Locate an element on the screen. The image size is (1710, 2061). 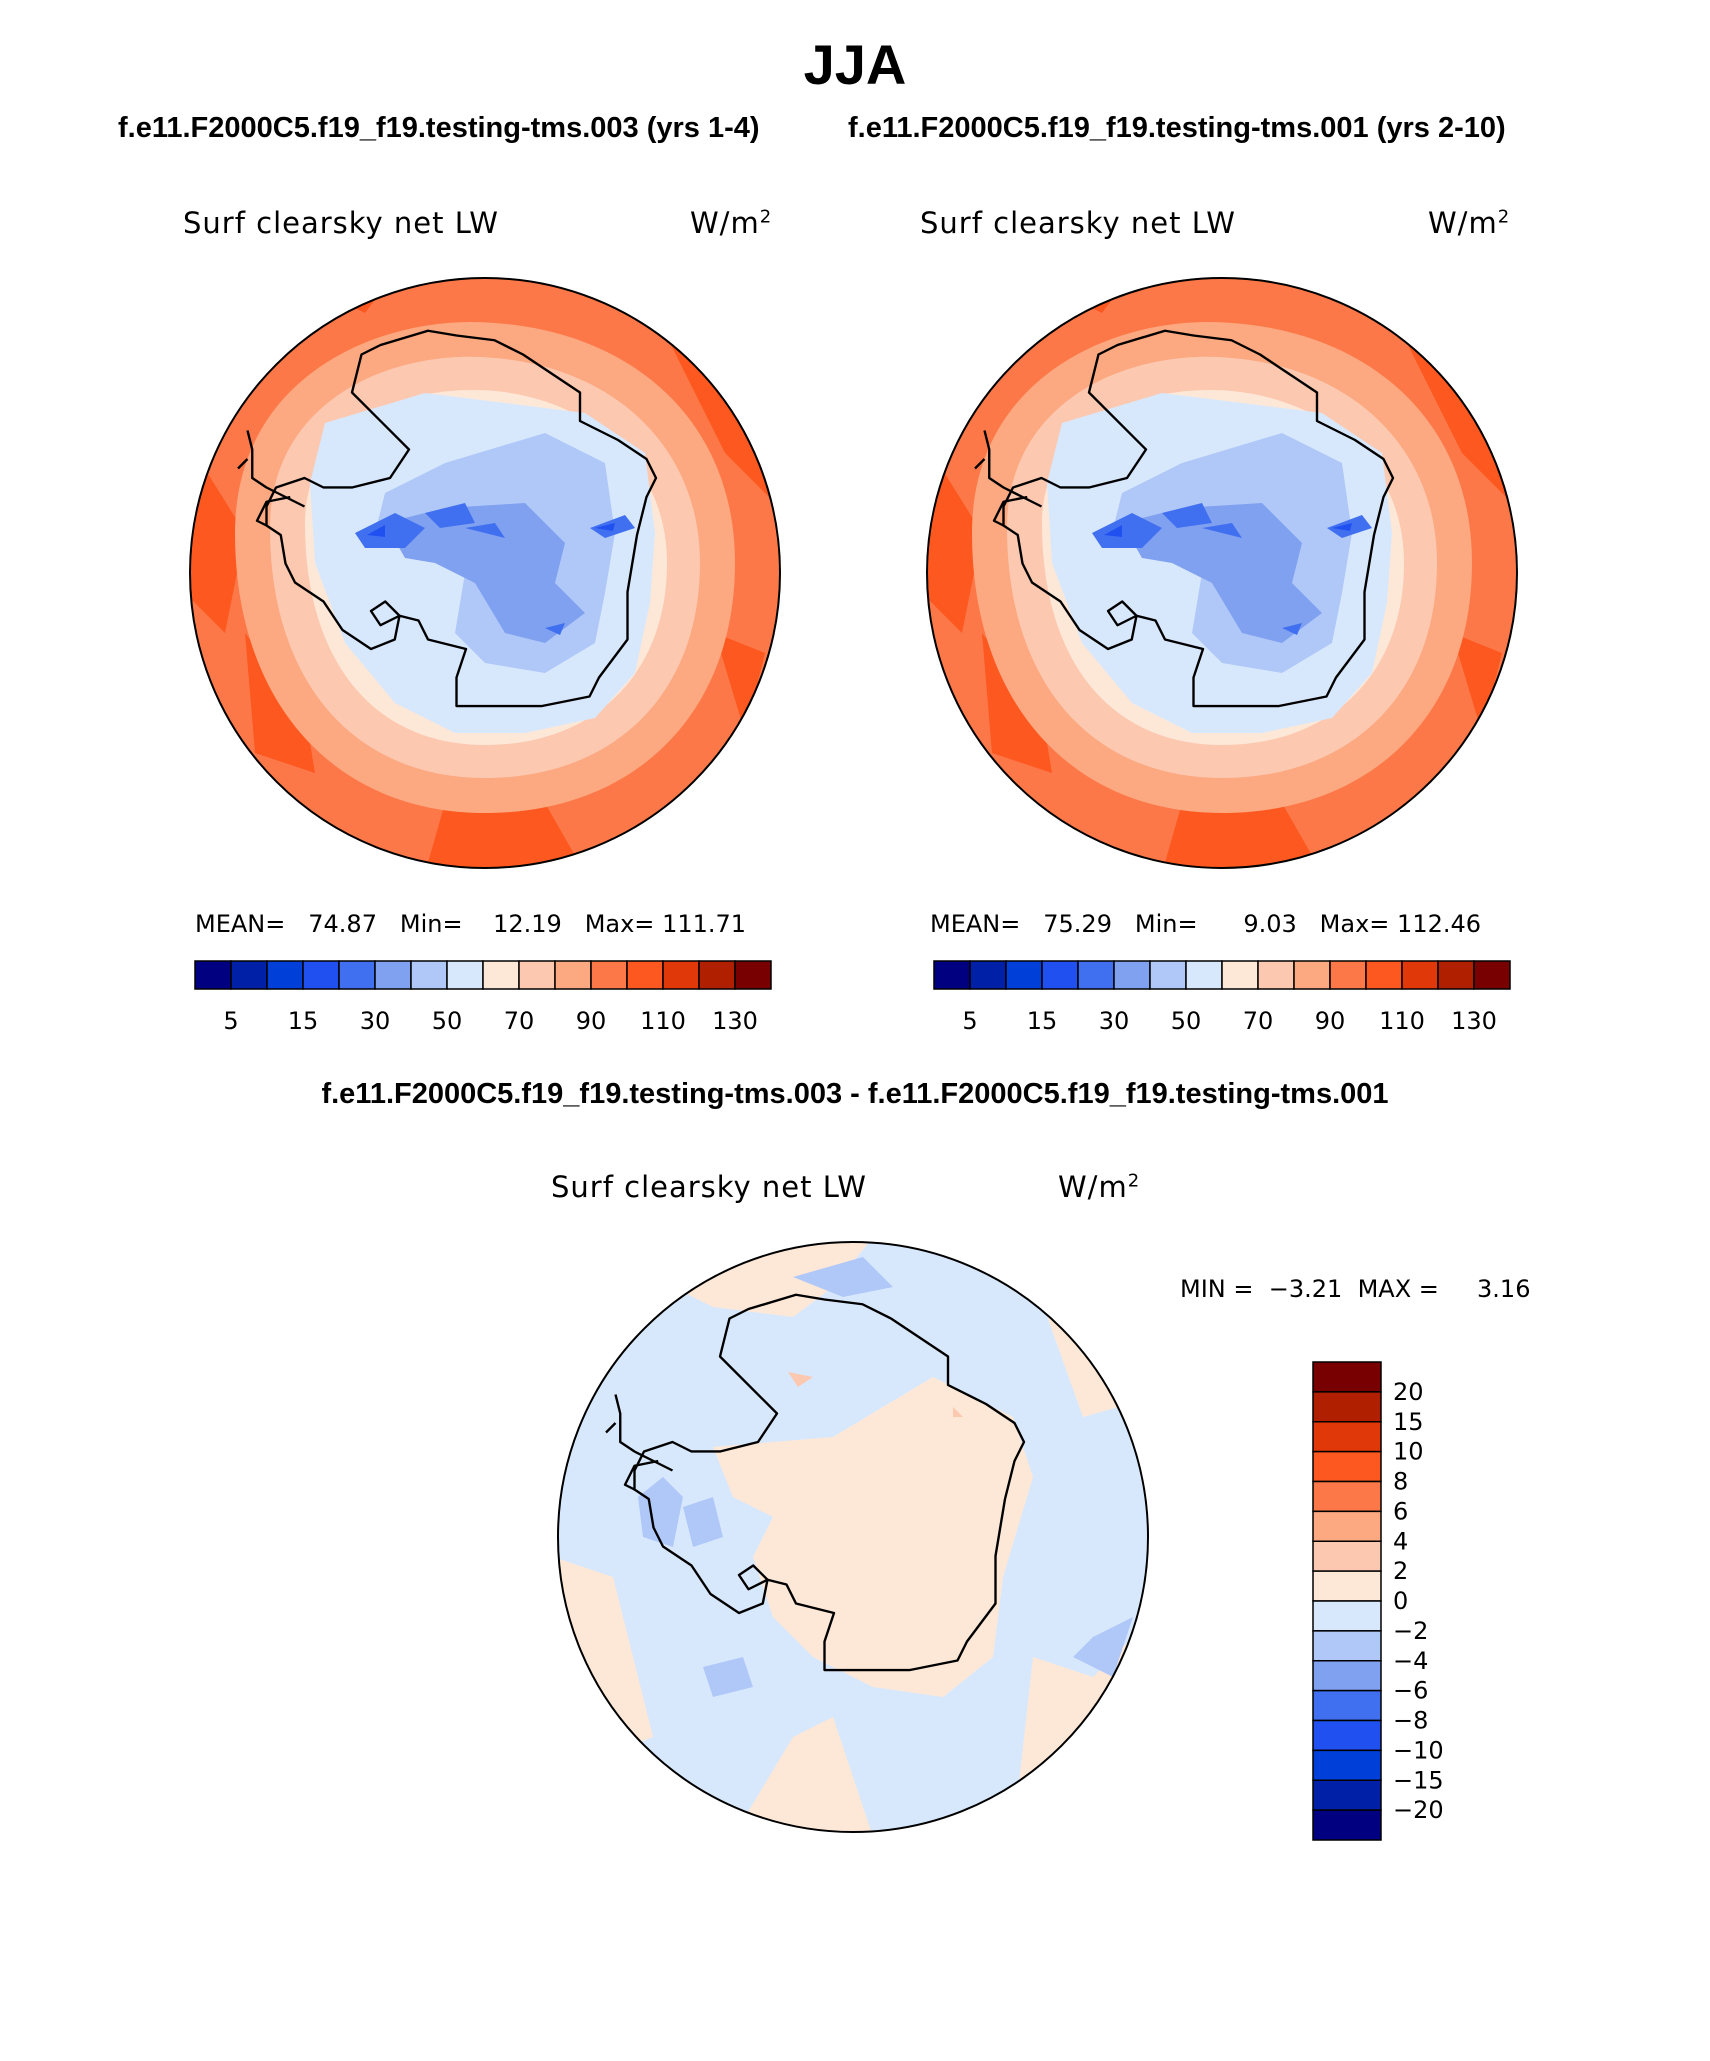
diff-units-label: W/m2 is located at coordinates (1099, 1187).